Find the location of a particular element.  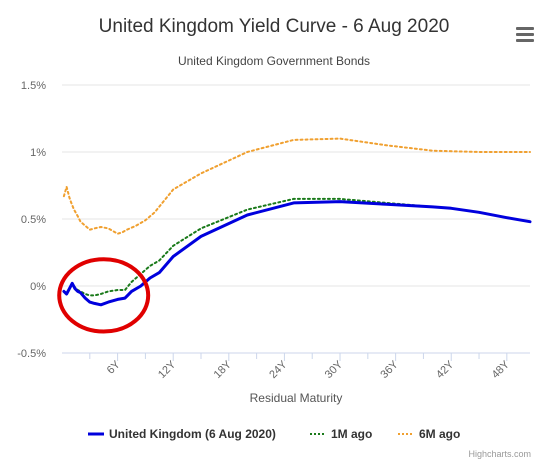

legend-label: 1M ago is located at coordinates (352, 434).